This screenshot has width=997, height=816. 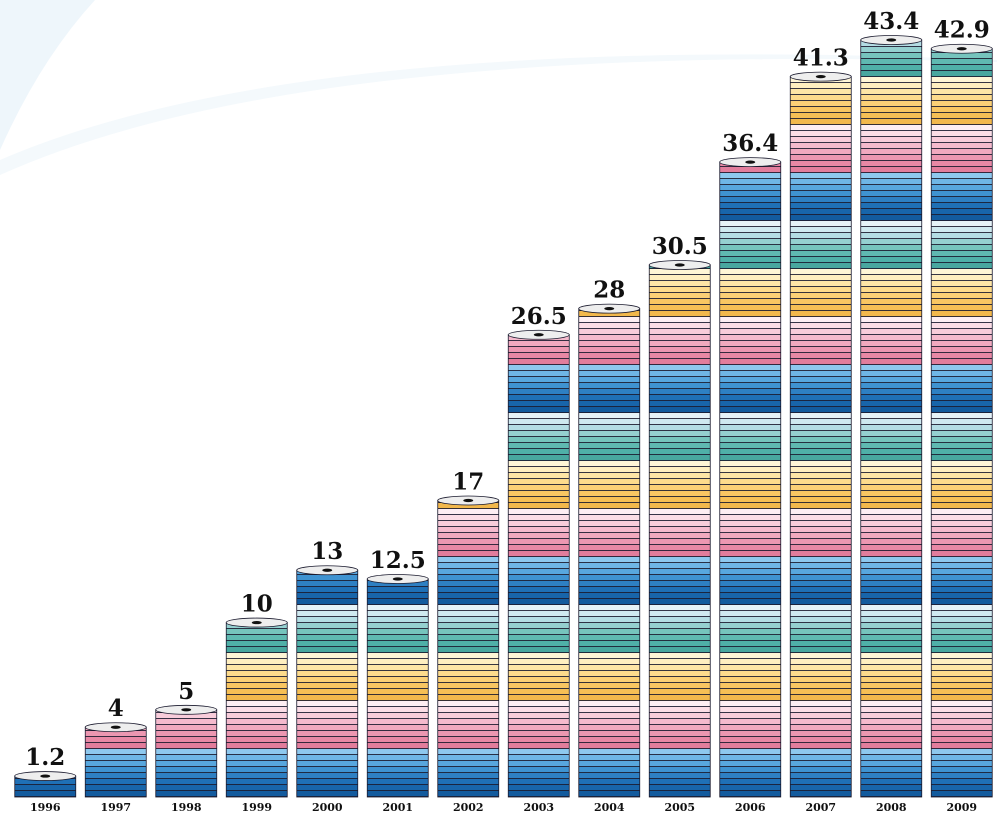 What do you see at coordinates (891, 21) in the screenshot?
I see `value-label: 43.4` at bounding box center [891, 21].